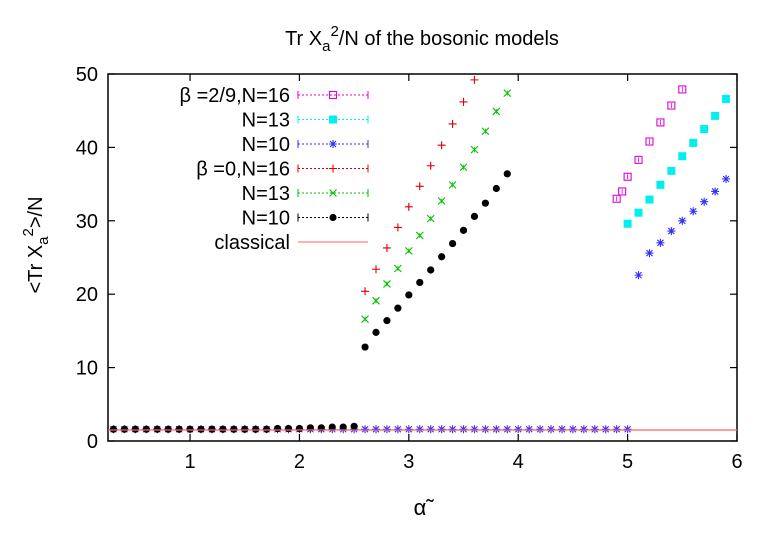  What do you see at coordinates (87, 369) in the screenshot?
I see `y-tick-label: 10` at bounding box center [87, 369].